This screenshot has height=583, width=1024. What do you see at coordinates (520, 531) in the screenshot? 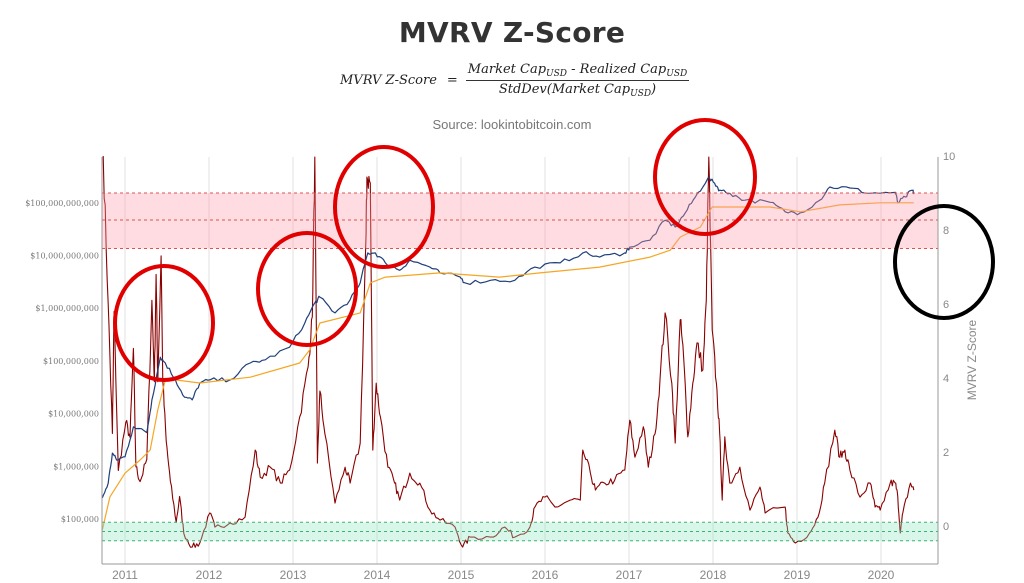
I see `green-zone-band` at bounding box center [520, 531].